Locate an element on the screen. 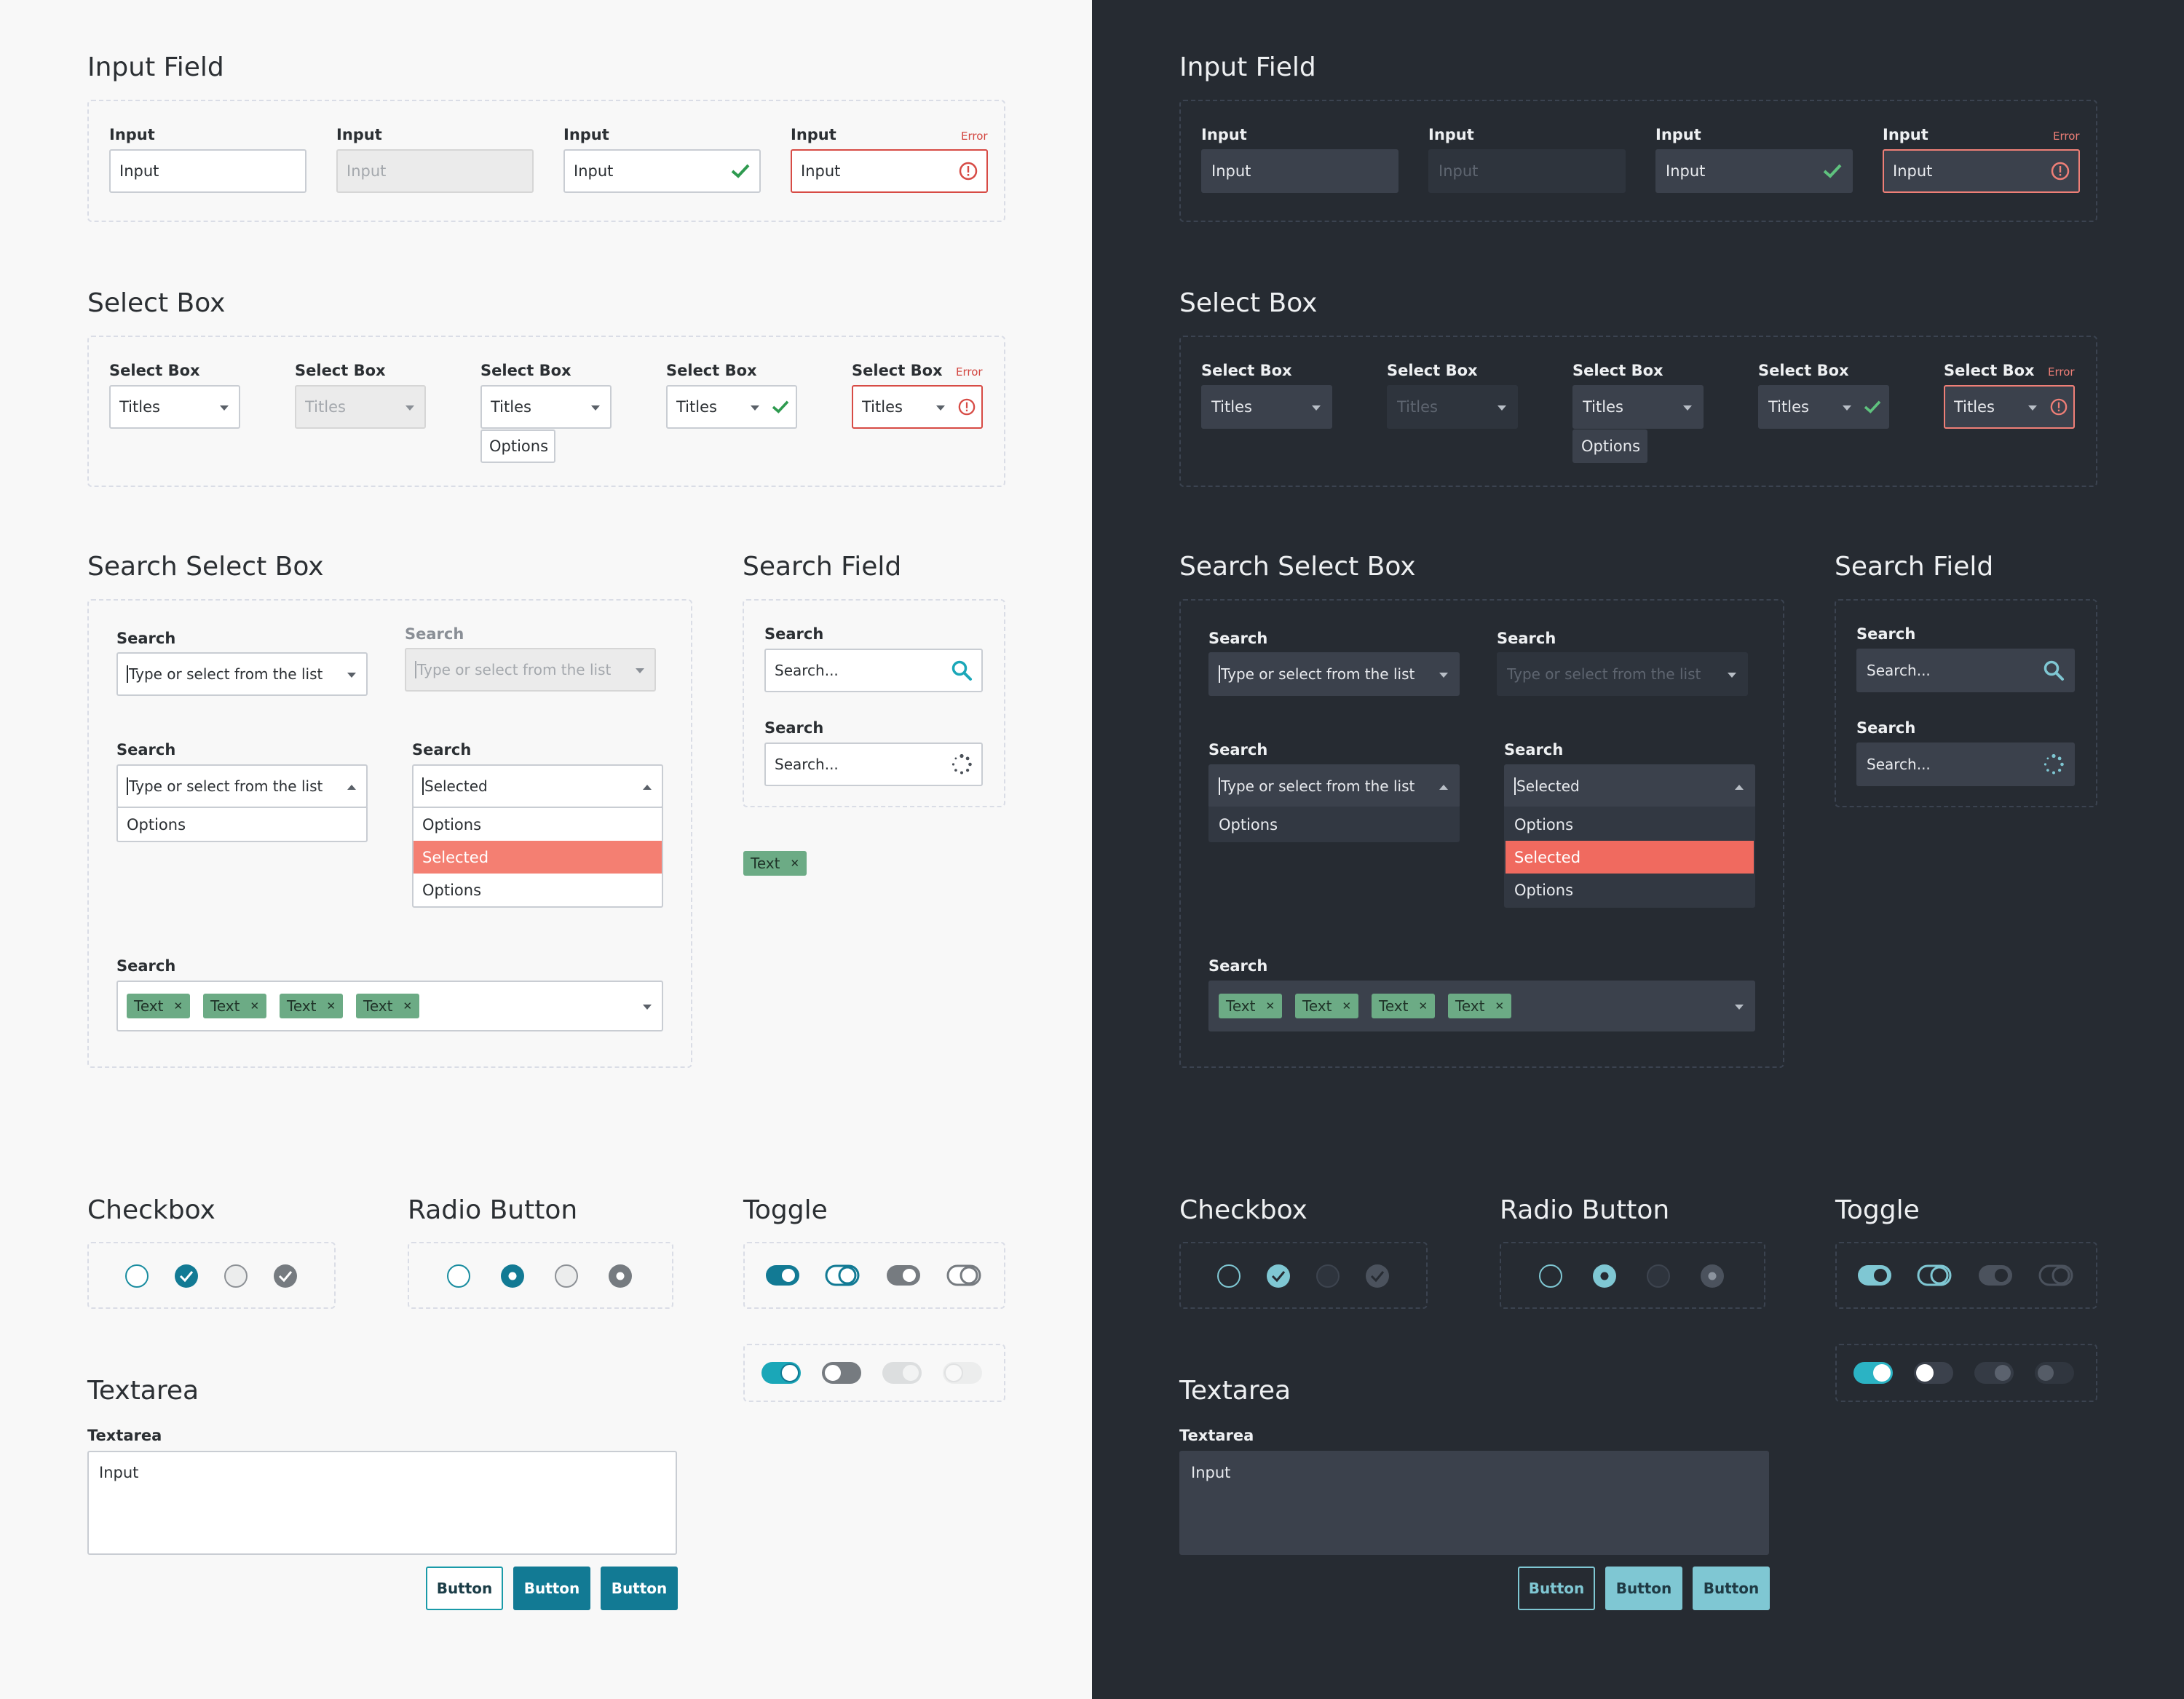 The height and width of the screenshot is (1699, 2184). checkbox-disabled is located at coordinates (1327, 1276).